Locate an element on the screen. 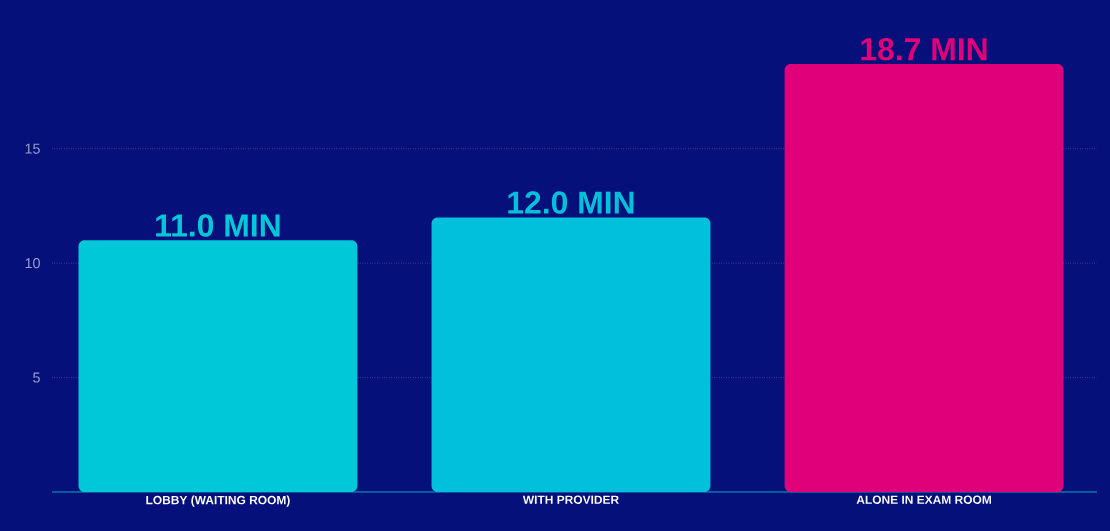  y-tick-label: 15 is located at coordinates (32, 148).